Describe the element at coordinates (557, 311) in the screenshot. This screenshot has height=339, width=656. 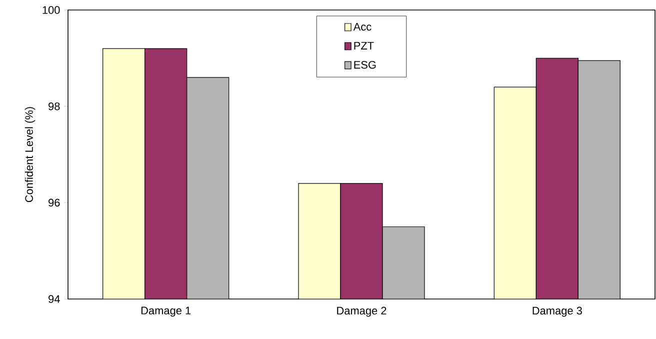
I see `x-tick-label: Damage 3` at that location.